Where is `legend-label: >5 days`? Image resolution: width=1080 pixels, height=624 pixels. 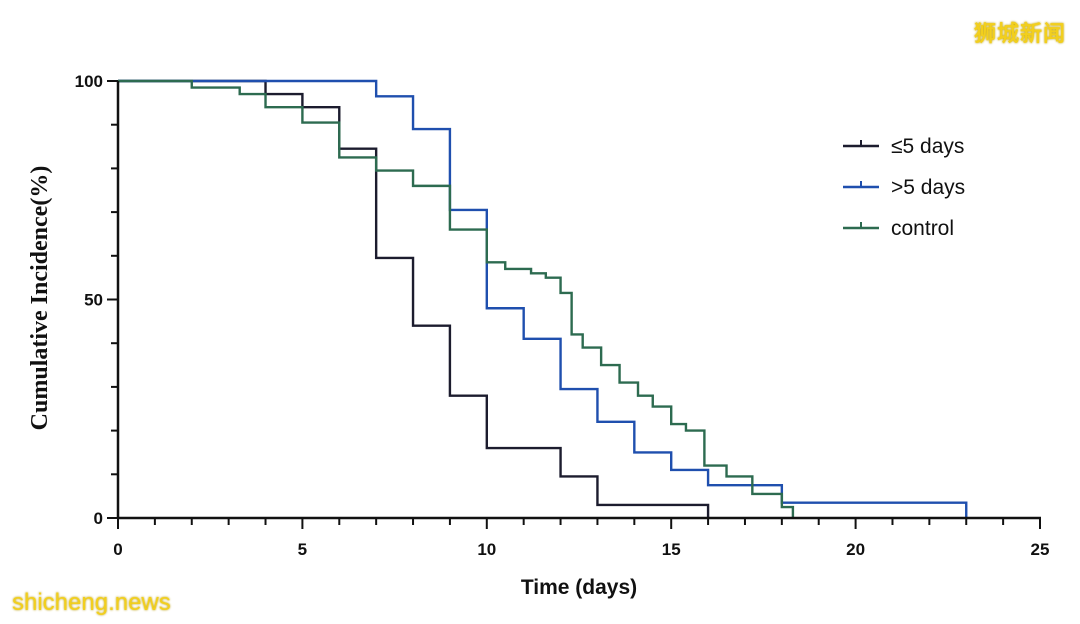 legend-label: >5 days is located at coordinates (928, 187).